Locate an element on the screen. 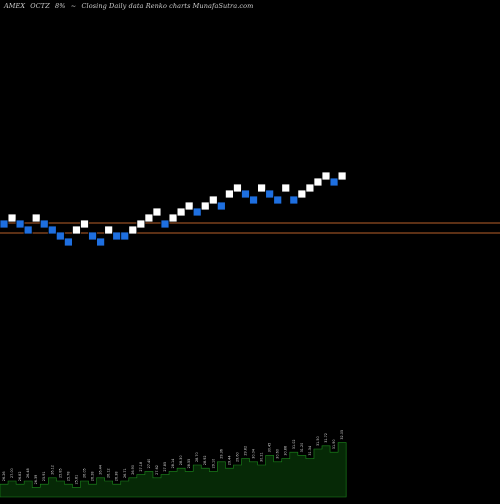  volume-area is located at coordinates (173, 470).